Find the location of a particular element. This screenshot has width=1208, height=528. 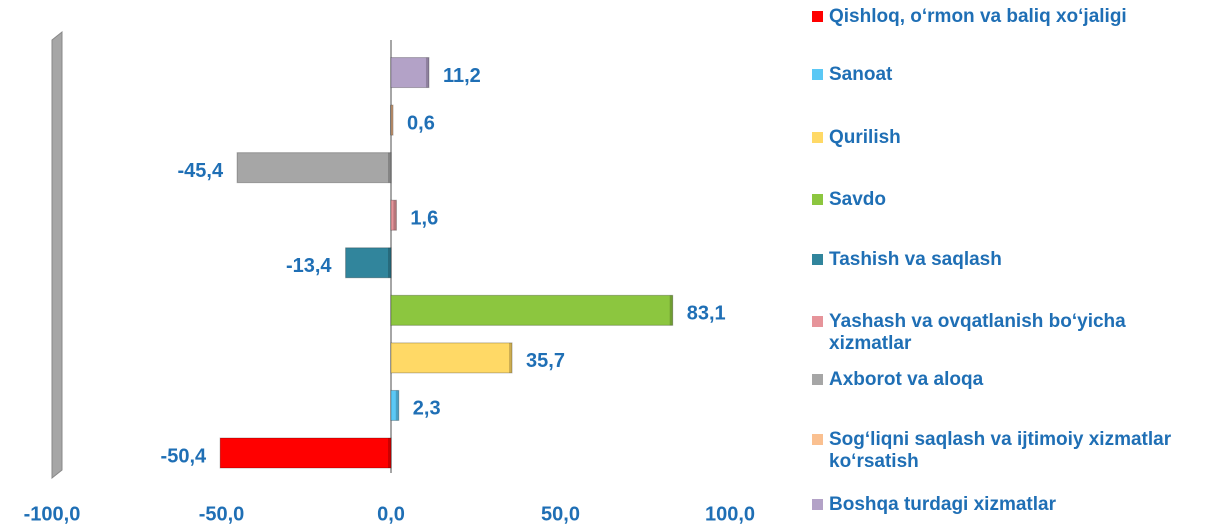

value-label: 2,3 is located at coordinates (427, 409).